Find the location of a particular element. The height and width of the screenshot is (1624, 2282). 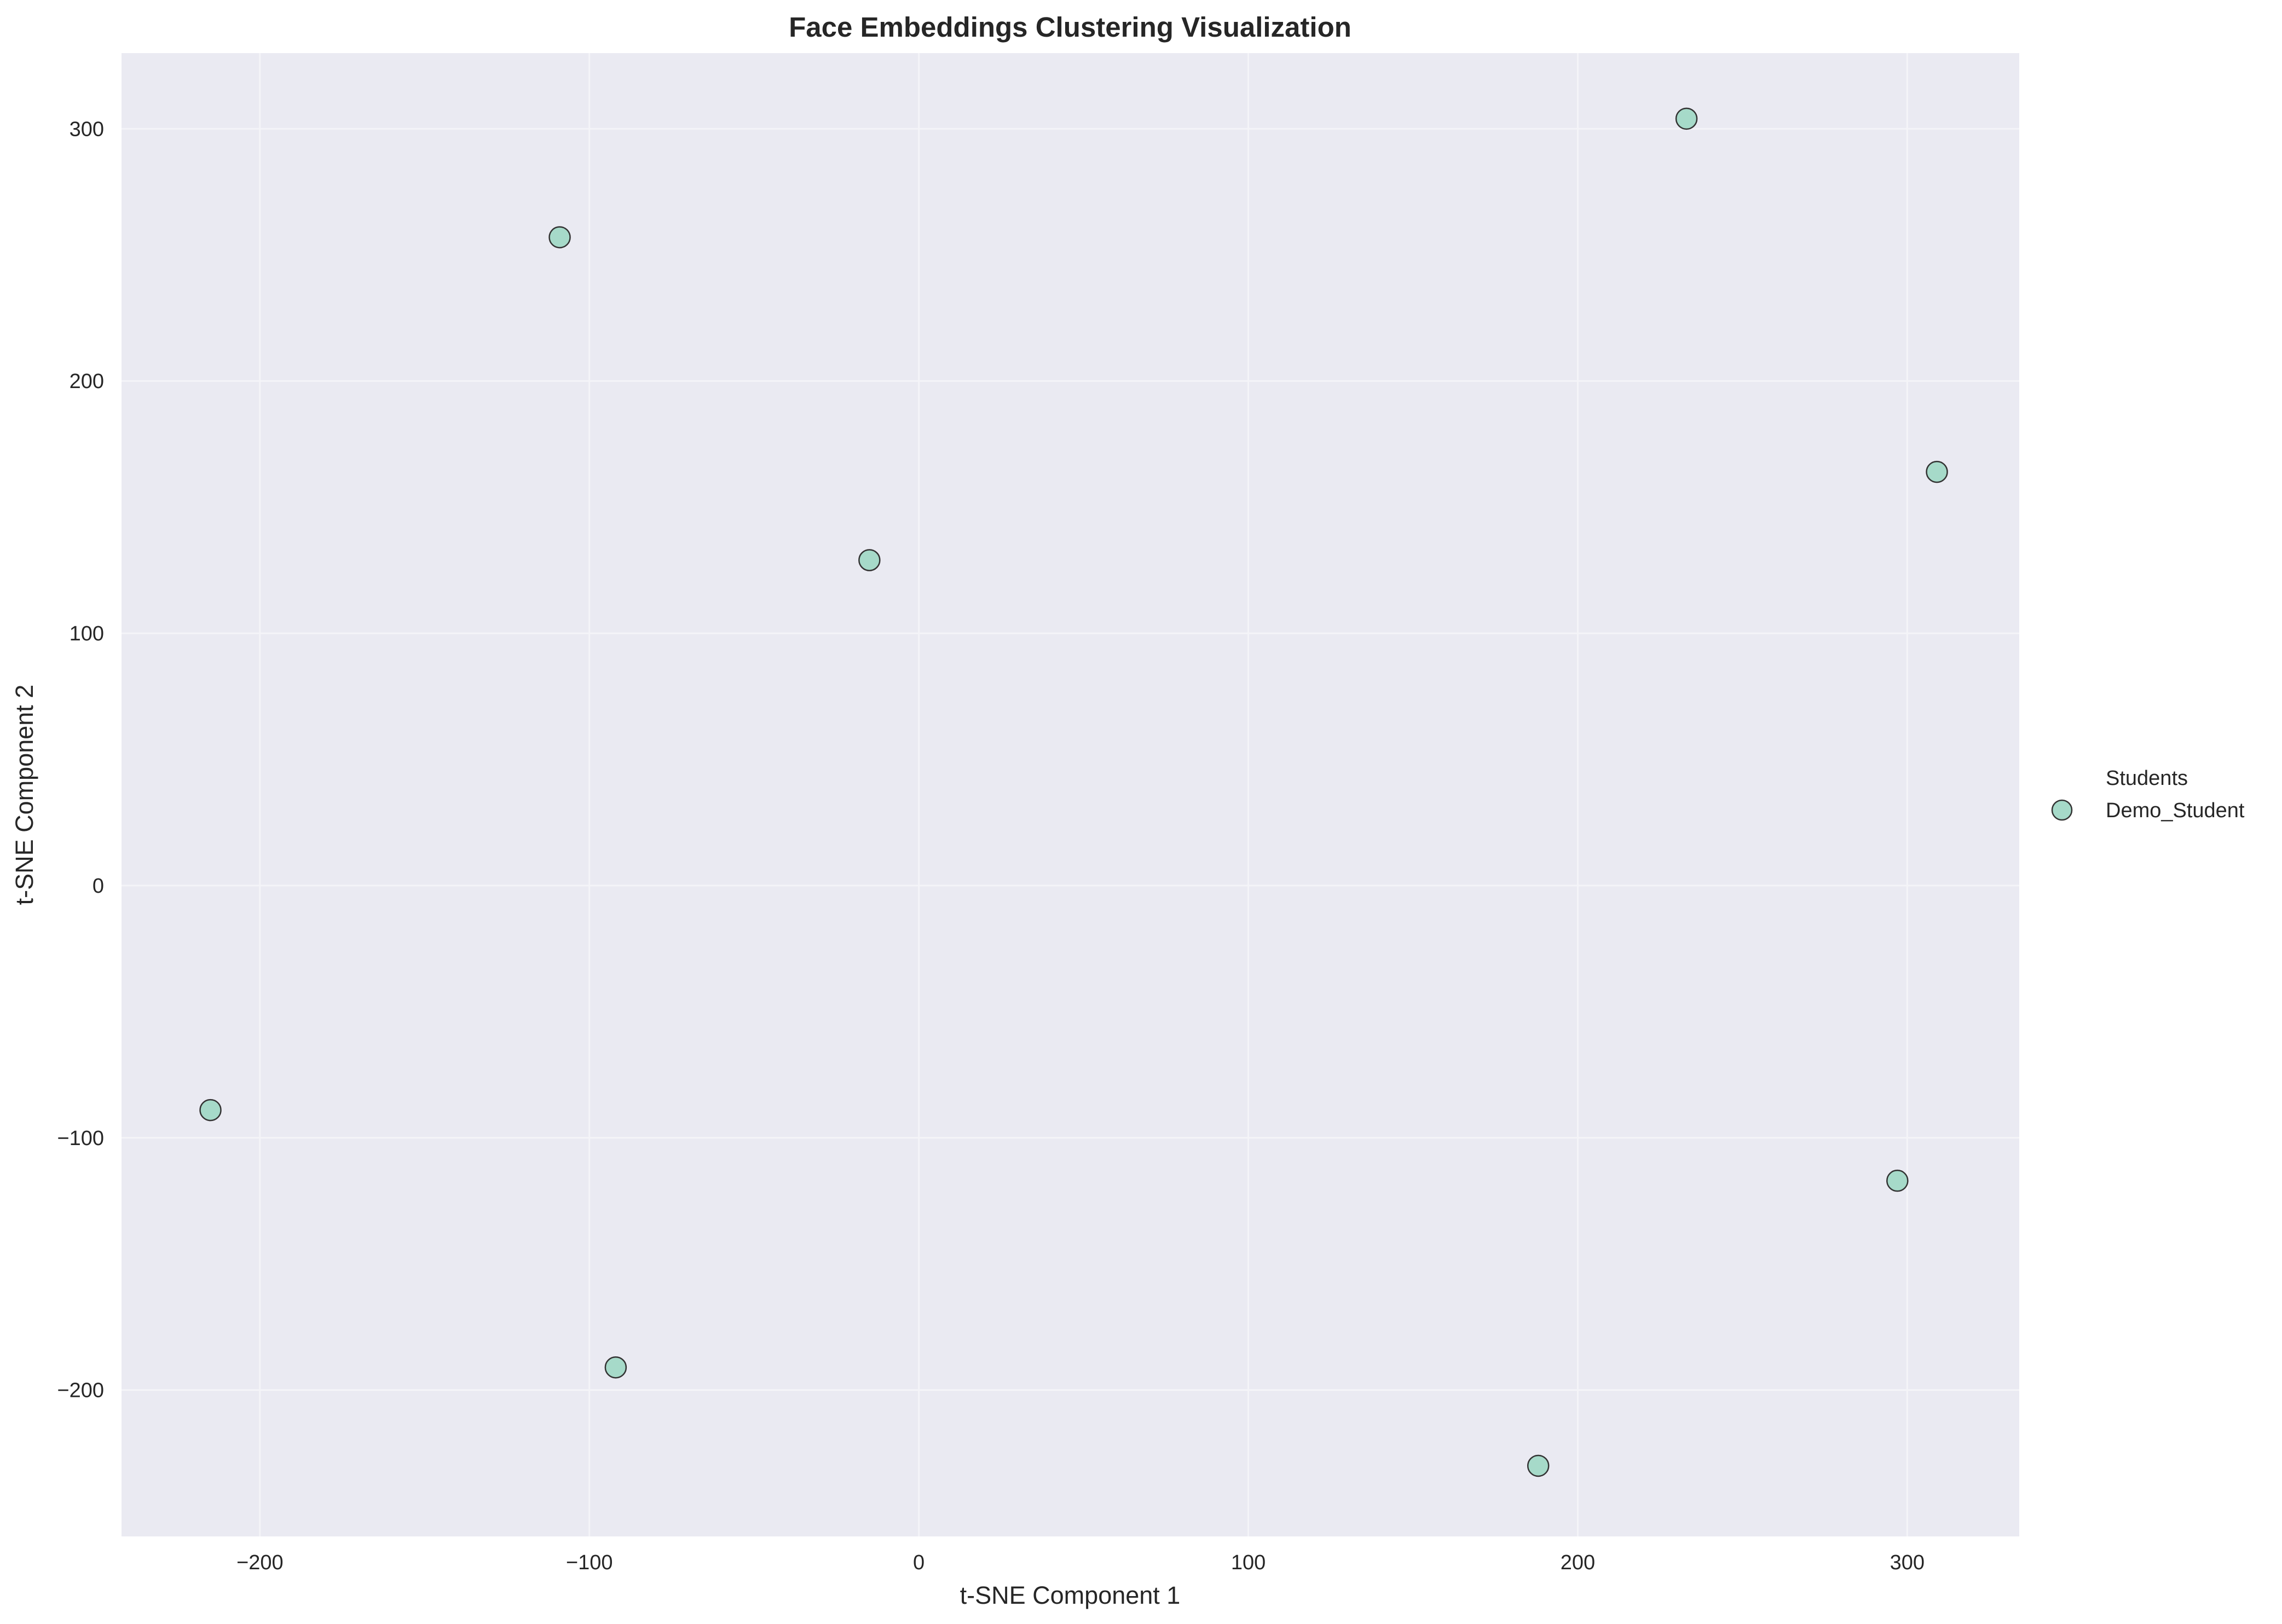

x-axis-ticks: −200 −100 0 100 200 300 is located at coordinates (1080, 1563).